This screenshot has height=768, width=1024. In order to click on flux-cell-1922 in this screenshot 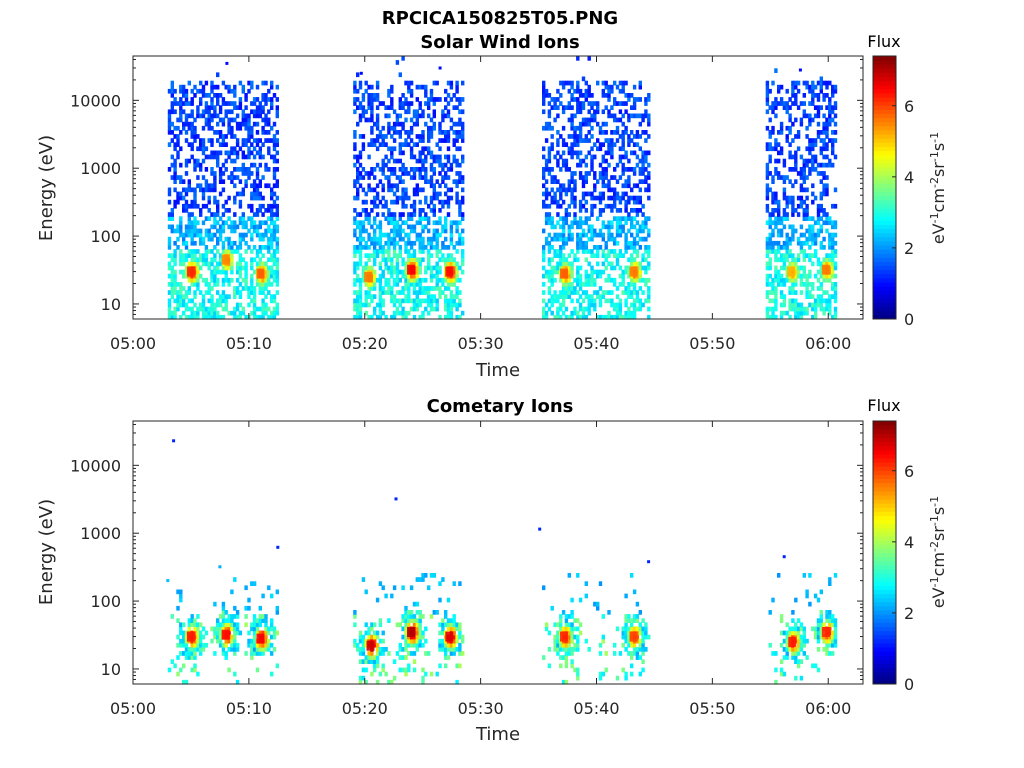, I will do `click(429, 140)`.